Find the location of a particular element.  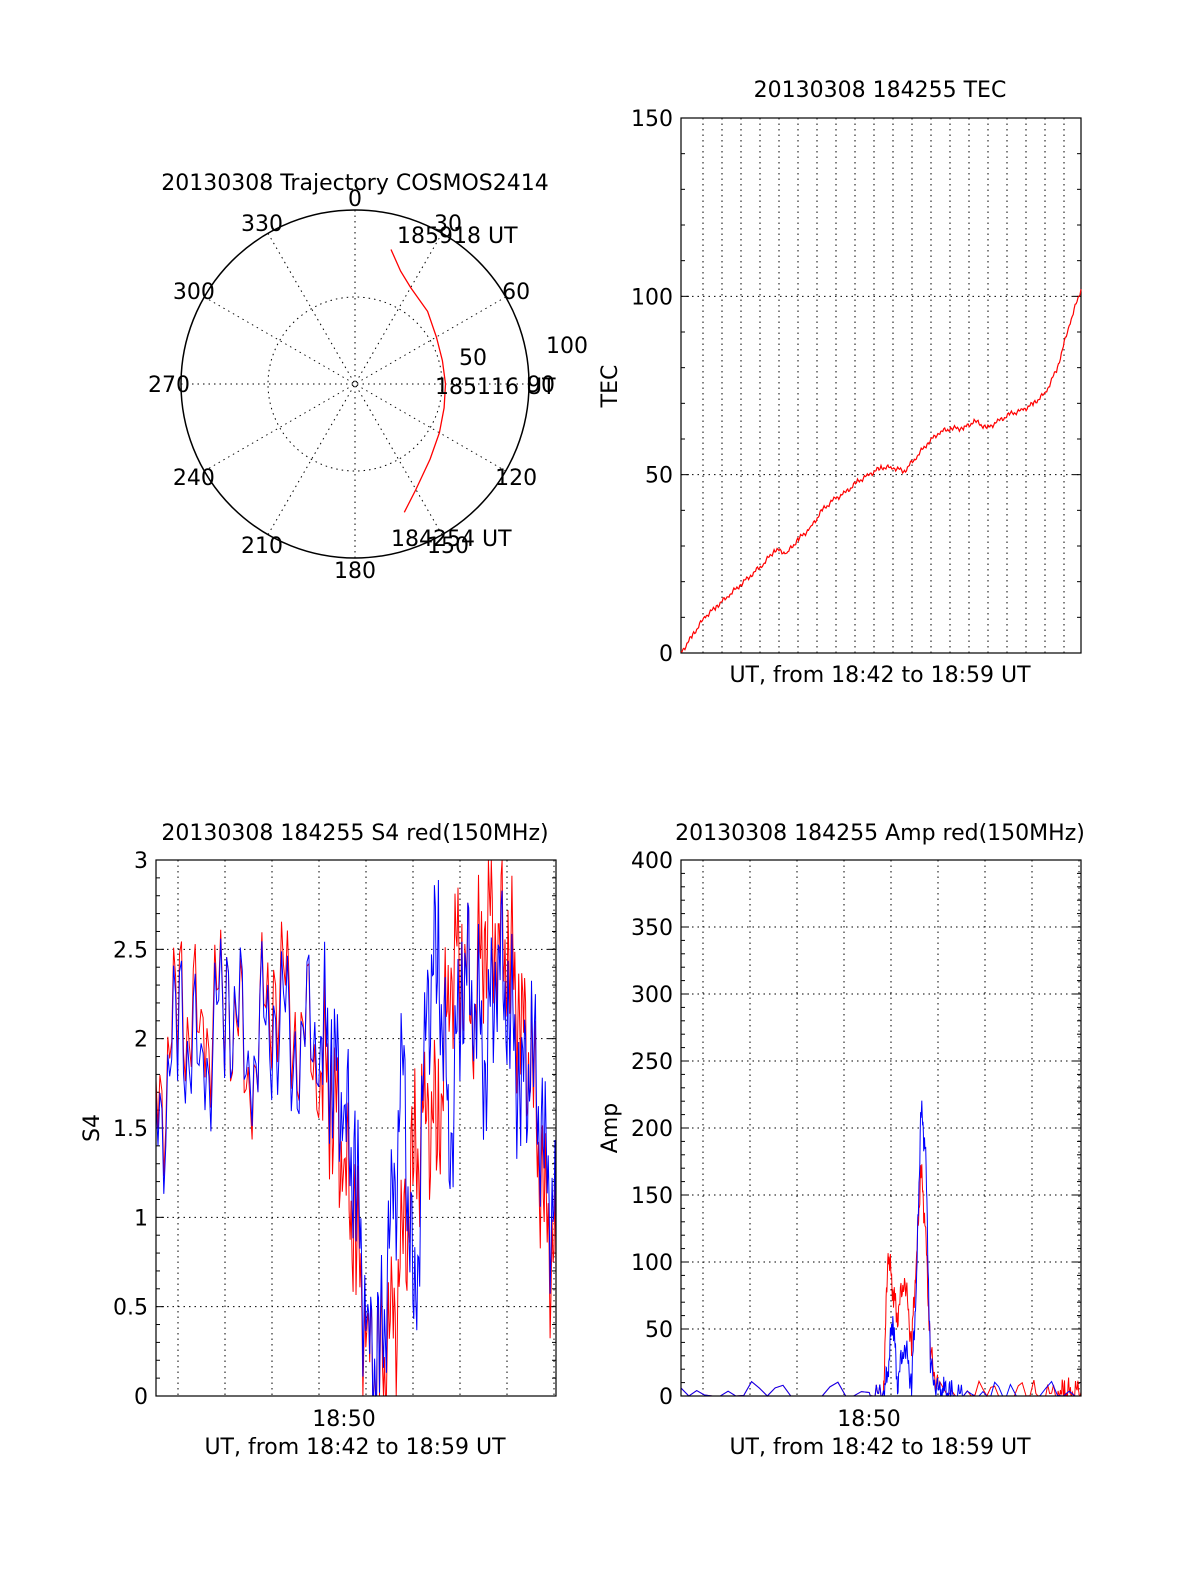

polar-angle-label: 30 is located at coordinates (448, 224).